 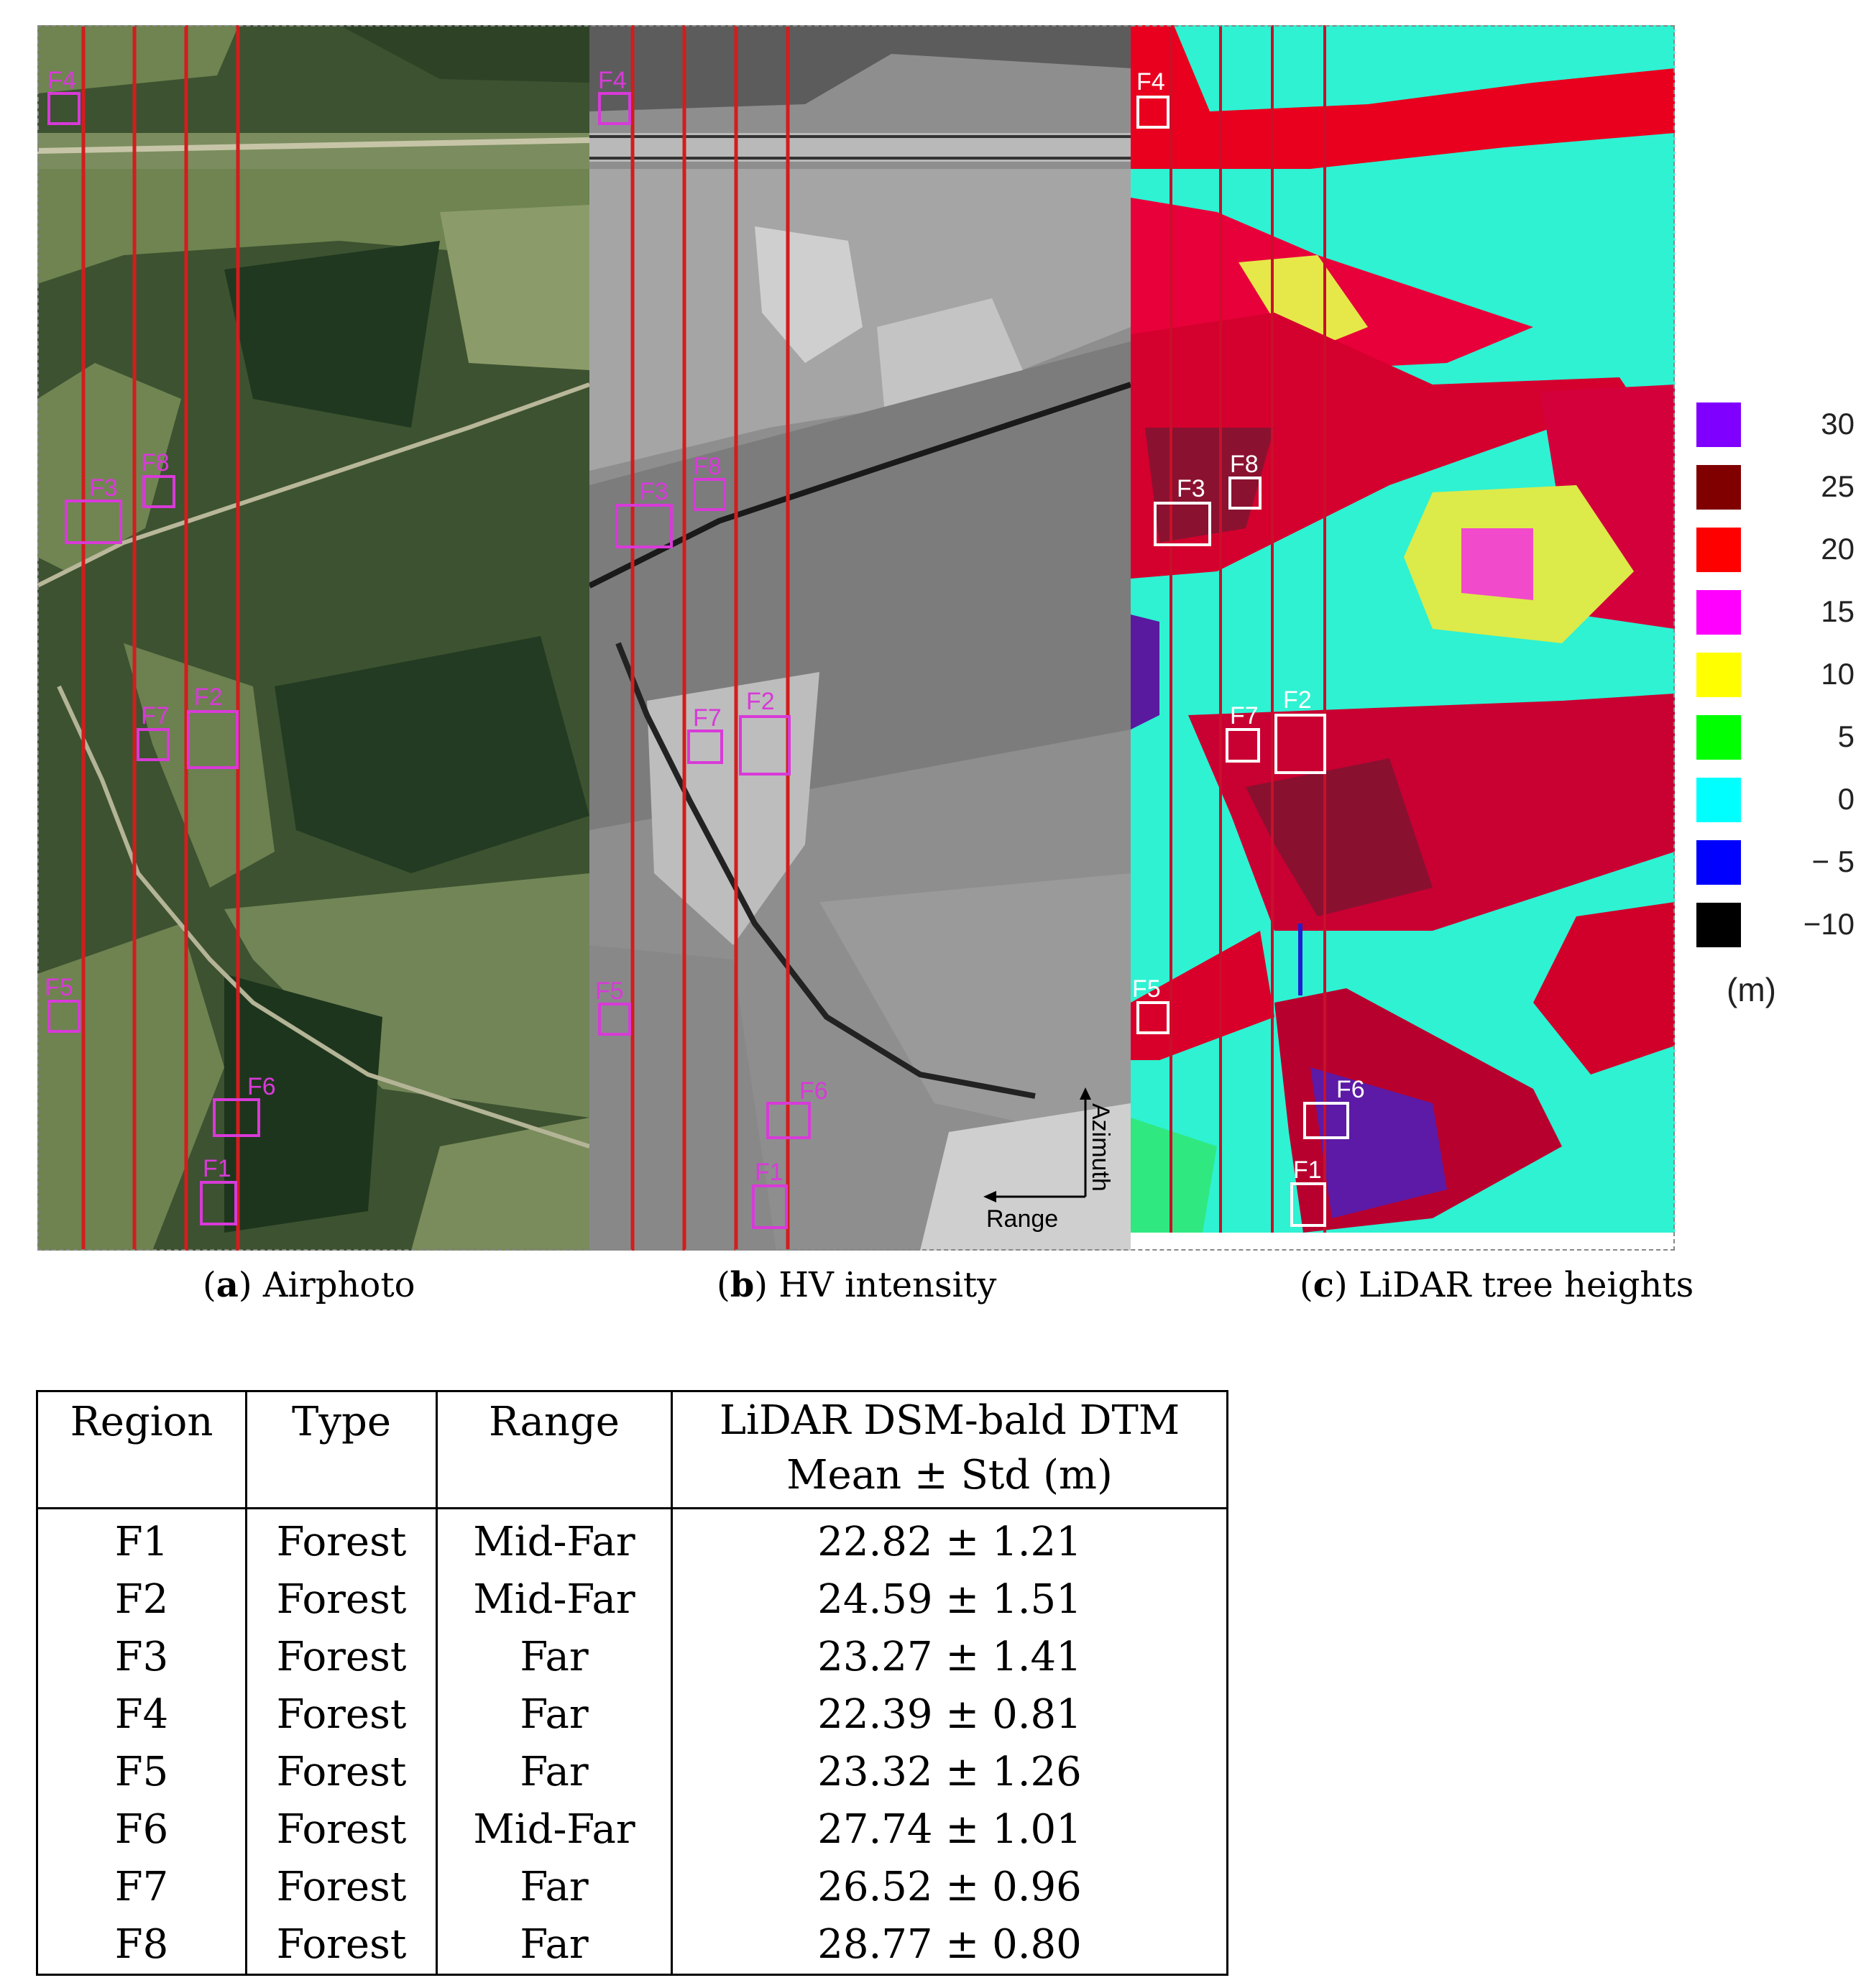 What do you see at coordinates (1838, 611) in the screenshot?
I see `colorbar-label: 15` at bounding box center [1838, 611].